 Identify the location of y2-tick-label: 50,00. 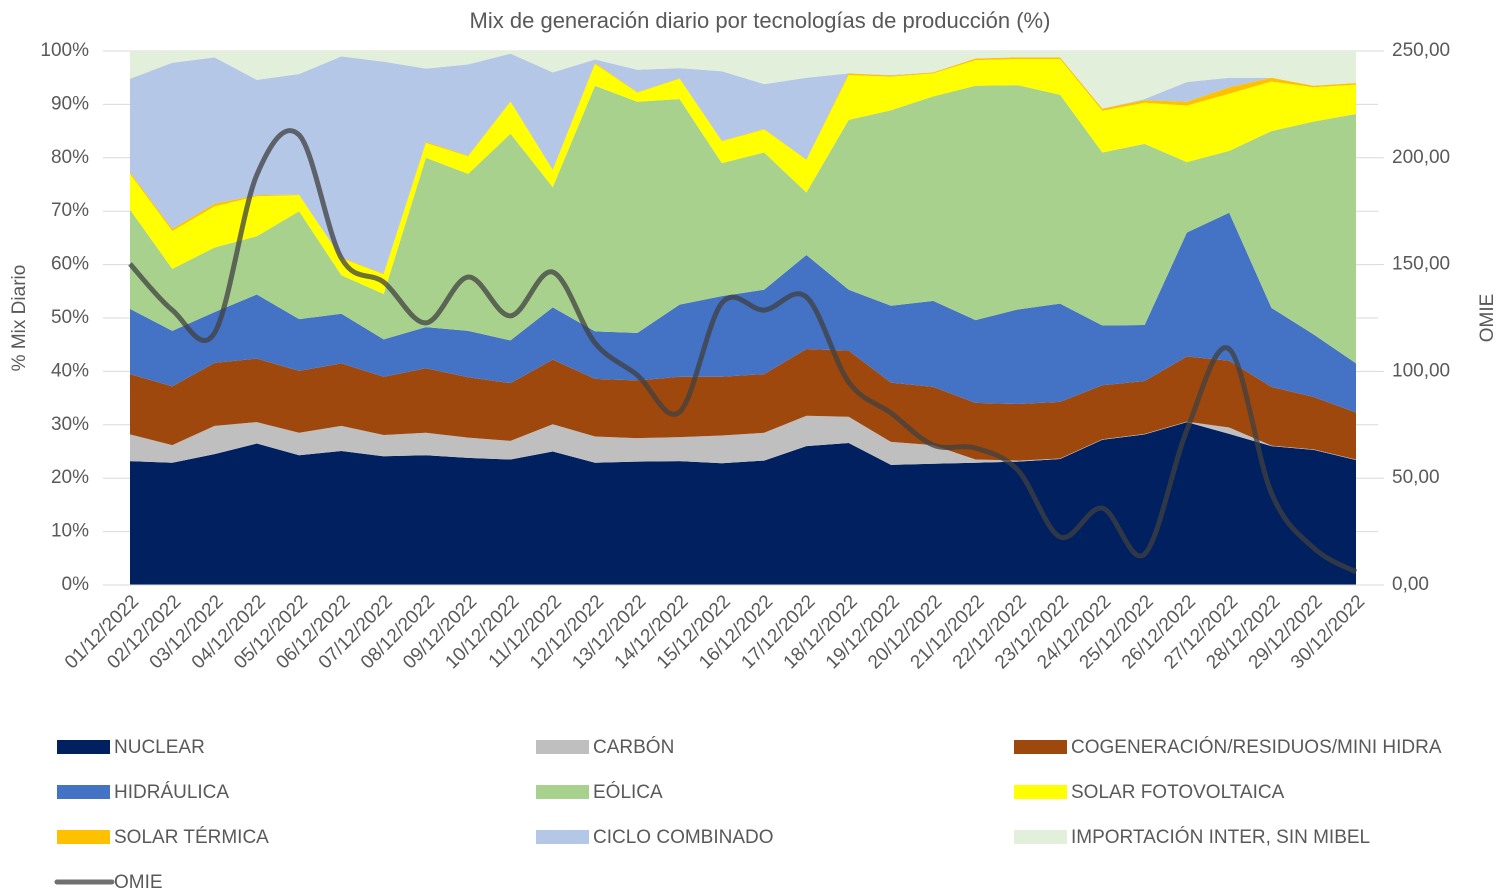
(1416, 477).